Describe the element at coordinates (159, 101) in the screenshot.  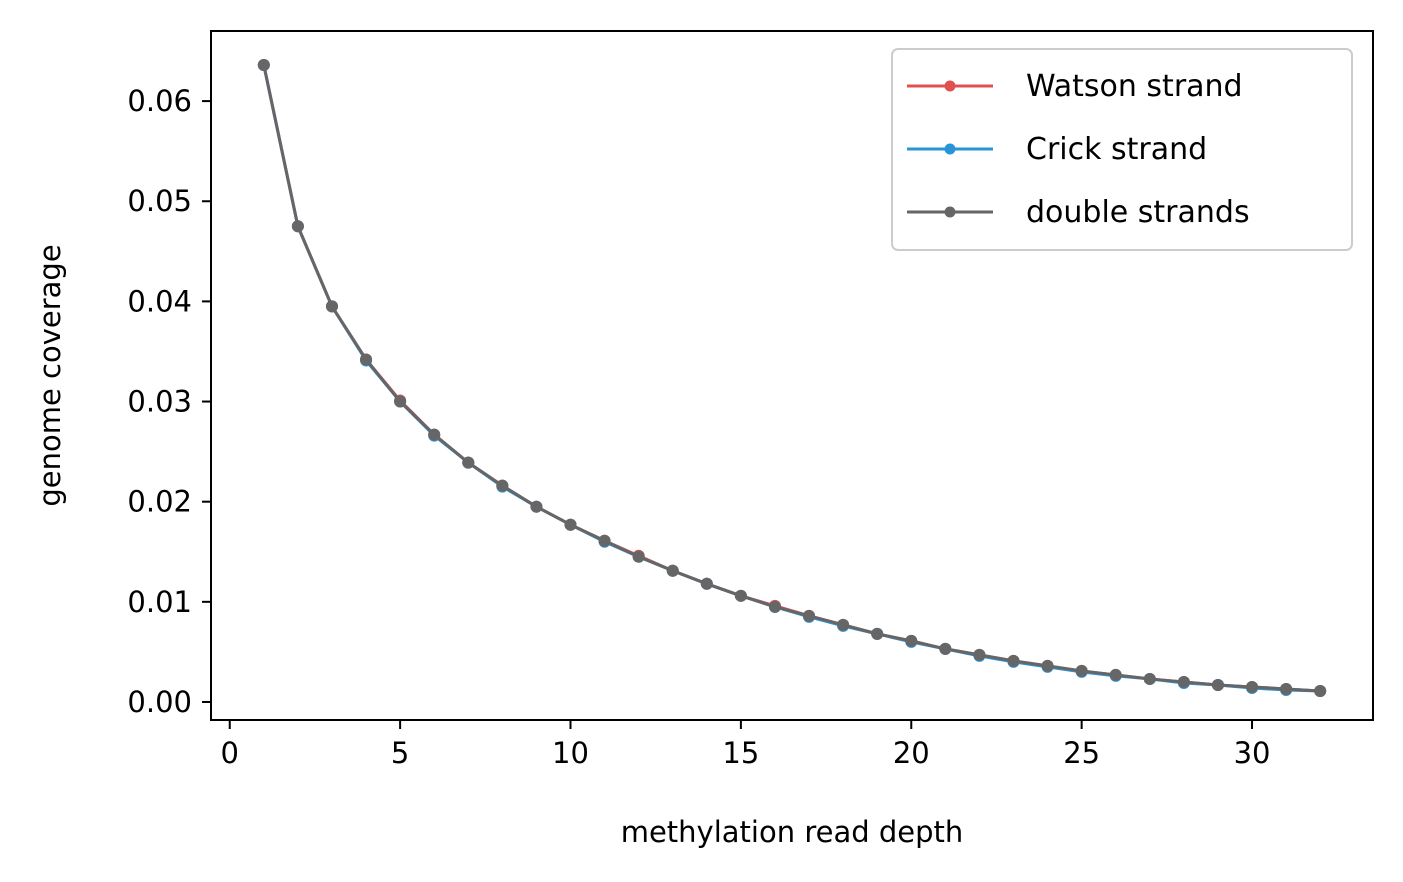
I see `y-tick-label: 0.06` at that location.